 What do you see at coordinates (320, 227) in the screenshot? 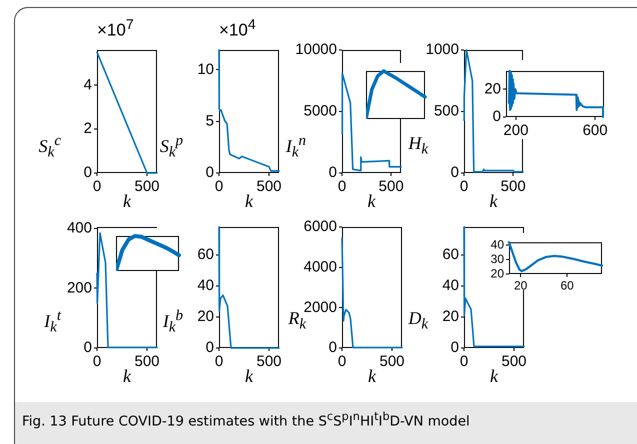
I see `y-tick-label: 6000` at bounding box center [320, 227].